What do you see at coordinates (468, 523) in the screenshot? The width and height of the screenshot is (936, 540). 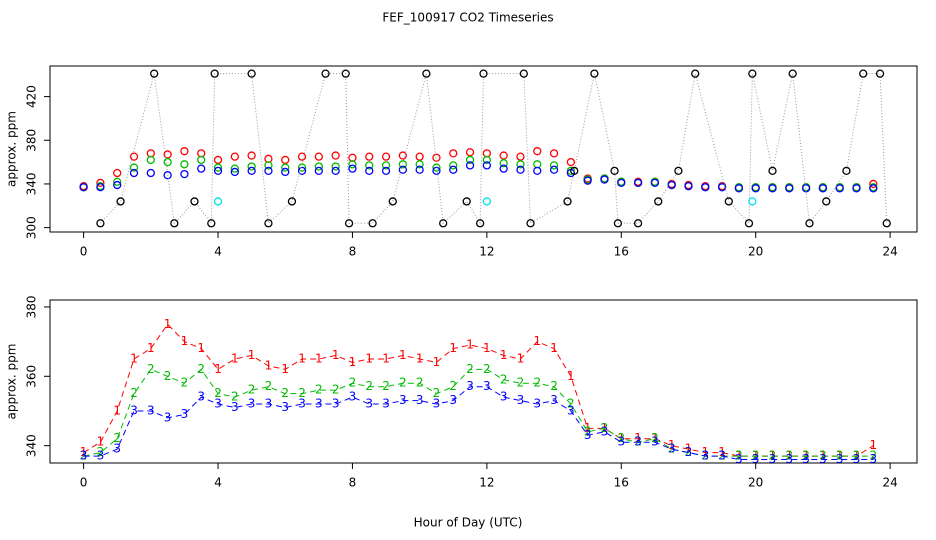 I see `x-axis-title: Hour of Day (UTC)` at bounding box center [468, 523].